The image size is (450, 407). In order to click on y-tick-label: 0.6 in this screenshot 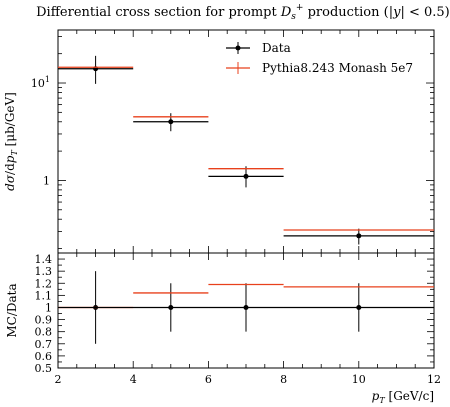, I will do `click(44, 356)`.